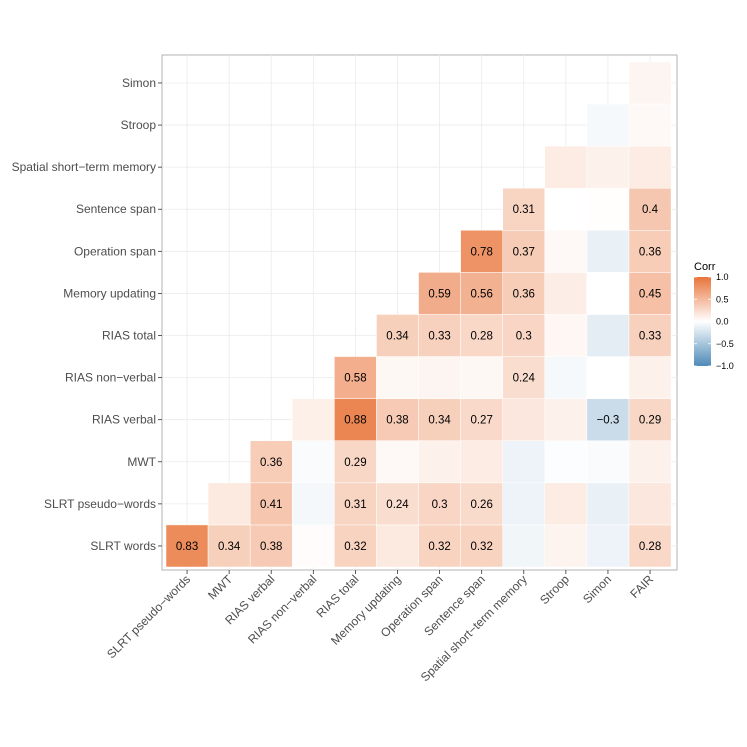 The height and width of the screenshot is (747, 747). What do you see at coordinates (722, 277) in the screenshot?
I see `legend-tick-label: 1.0` at bounding box center [722, 277].